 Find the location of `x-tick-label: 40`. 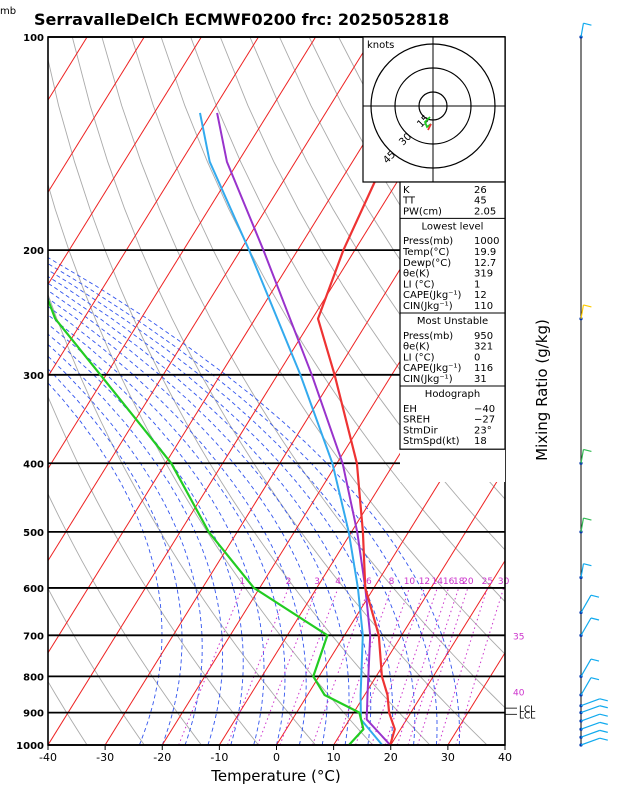

x-tick-label: 40 is located at coordinates (505, 757).